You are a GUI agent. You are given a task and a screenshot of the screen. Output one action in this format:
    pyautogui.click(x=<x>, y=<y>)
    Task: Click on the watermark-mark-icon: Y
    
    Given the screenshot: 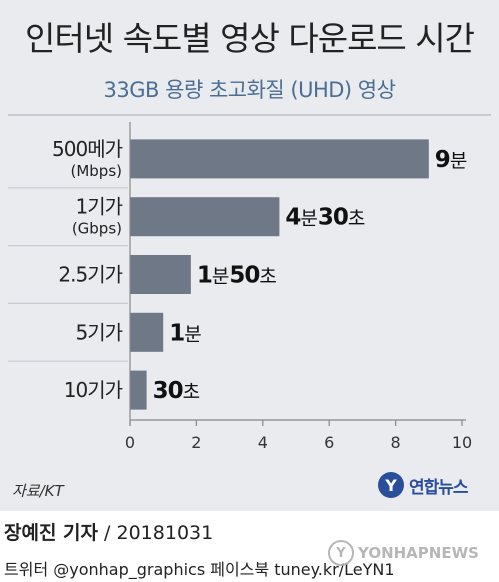 What is the action you would take?
    pyautogui.click(x=341, y=553)
    